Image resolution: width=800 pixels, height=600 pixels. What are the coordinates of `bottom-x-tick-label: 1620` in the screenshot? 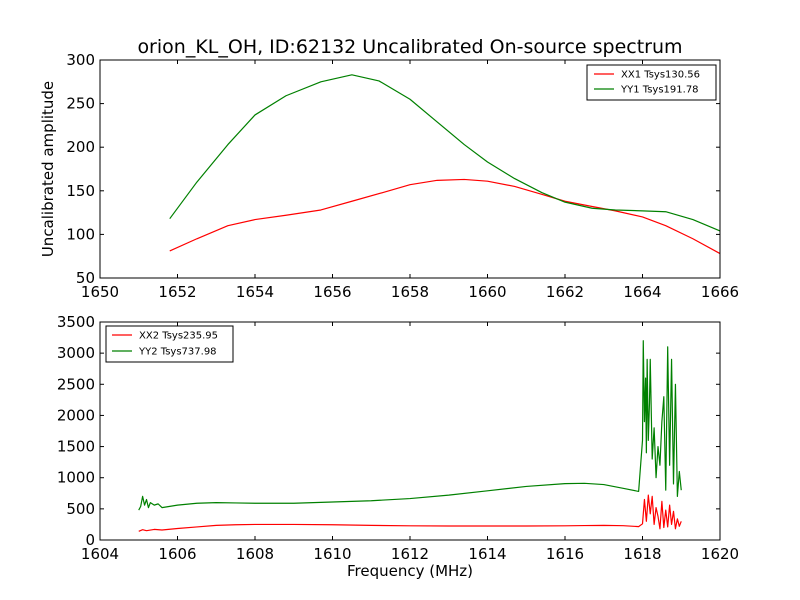 It's located at (720, 554).